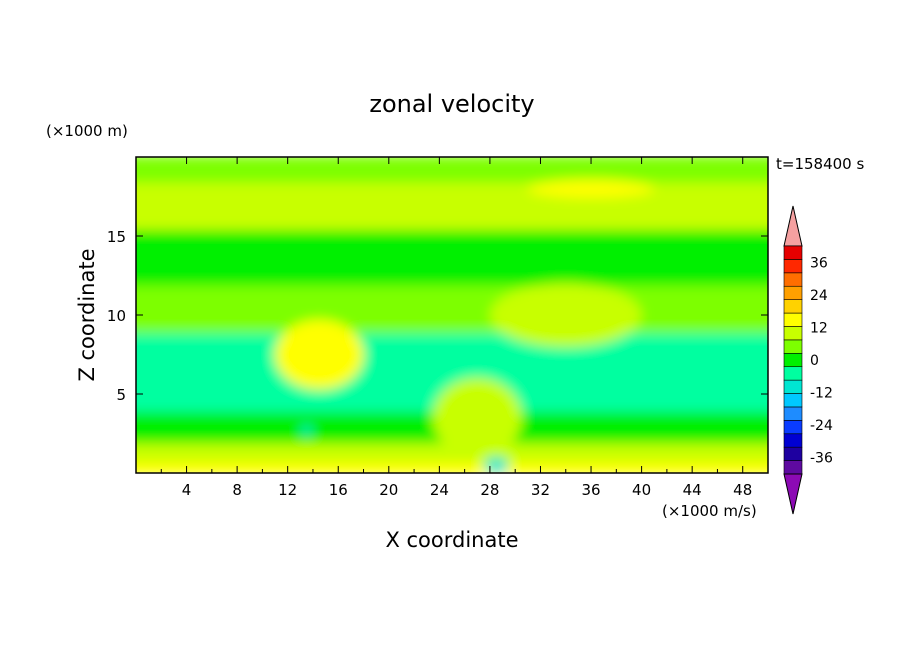 This screenshot has height=654, width=904. I want to click on y-axis-label: Z coordinate, so click(87, 314).